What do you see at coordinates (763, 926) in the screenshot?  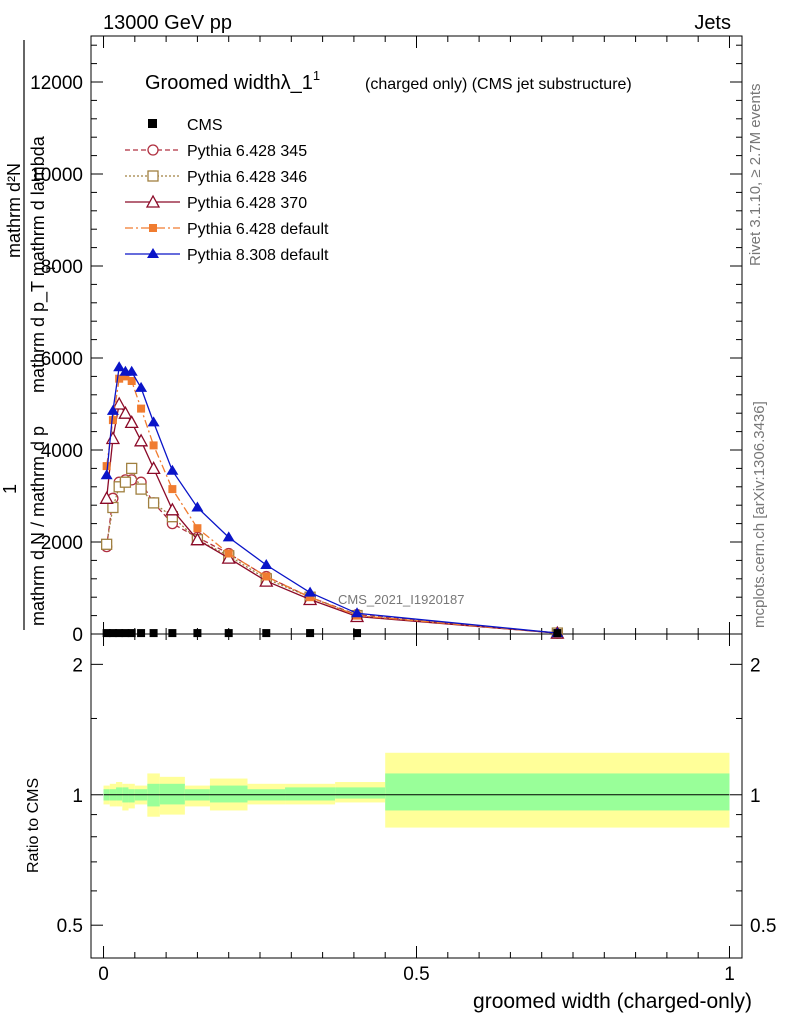 I see `ratio-ytick-label-right: 0.5` at bounding box center [763, 926].